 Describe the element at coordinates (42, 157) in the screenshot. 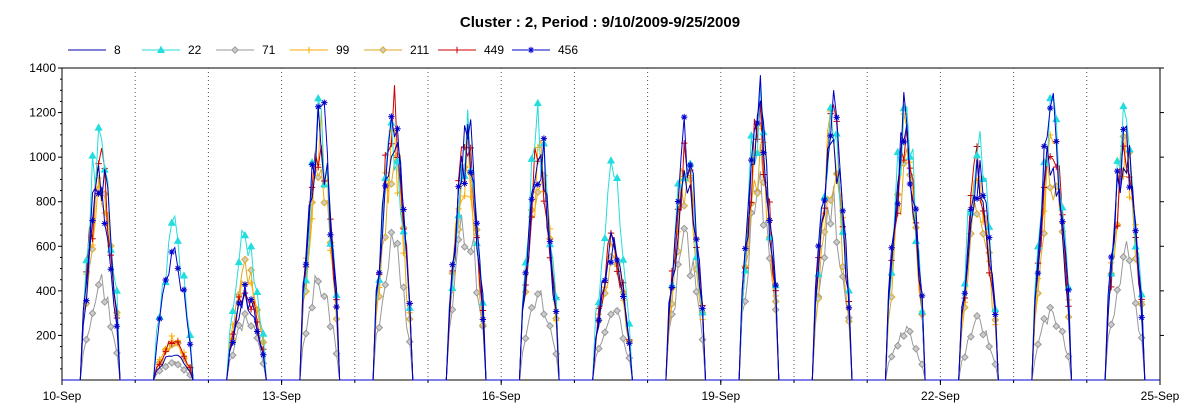

I see `y-tick-label: 1000` at that location.